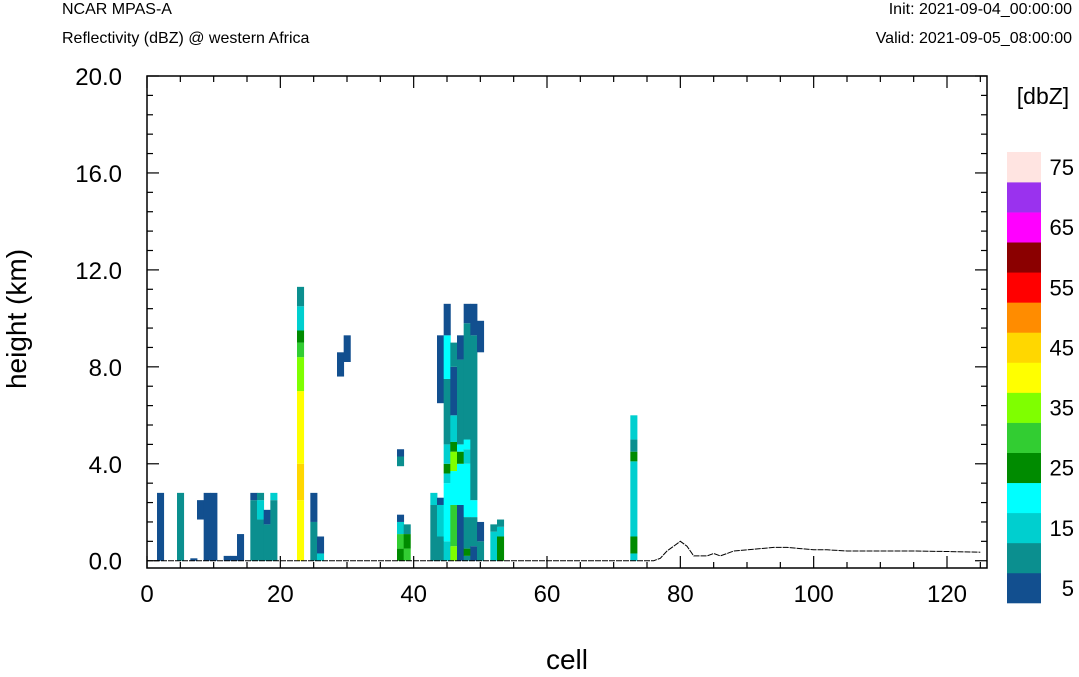 The height and width of the screenshot is (677, 1079). Describe the element at coordinates (146, 594) in the screenshot. I see `x-tick-label-0: 0` at that location.